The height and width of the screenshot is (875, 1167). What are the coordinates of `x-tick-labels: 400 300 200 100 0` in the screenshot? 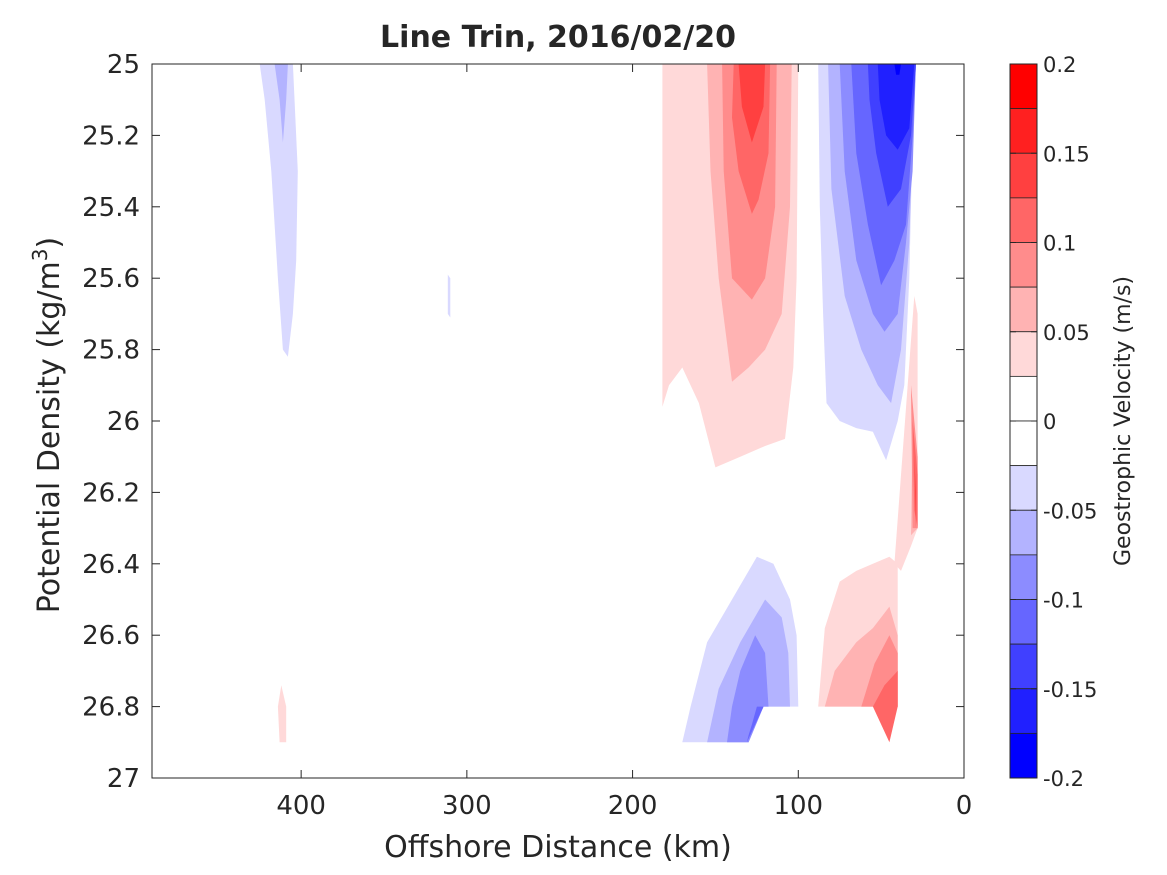 It's located at (624, 806).